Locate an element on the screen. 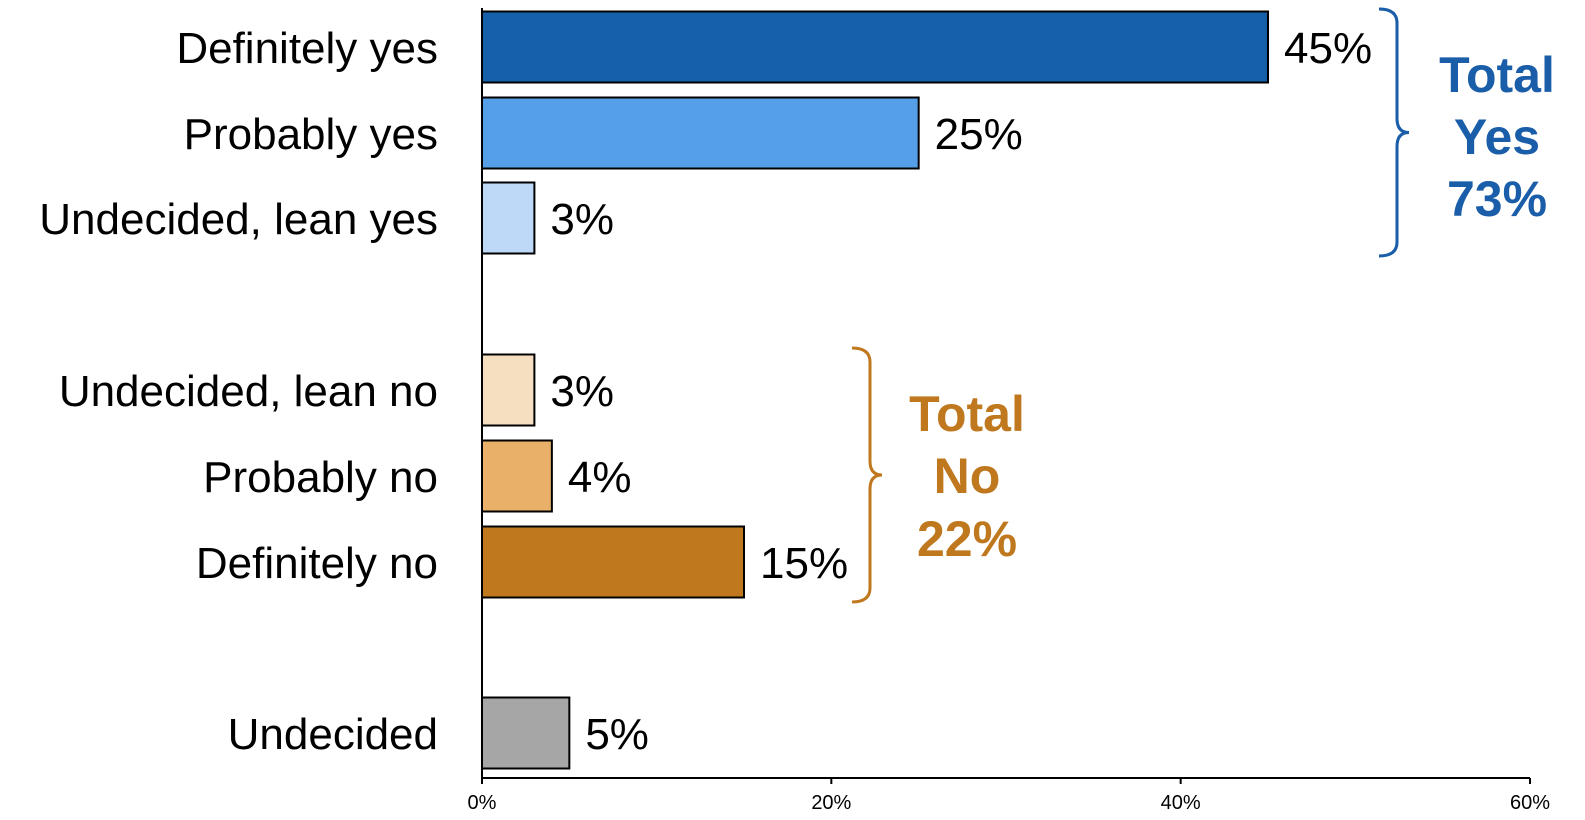  group-2-label-line-2: No is located at coordinates (967, 476).